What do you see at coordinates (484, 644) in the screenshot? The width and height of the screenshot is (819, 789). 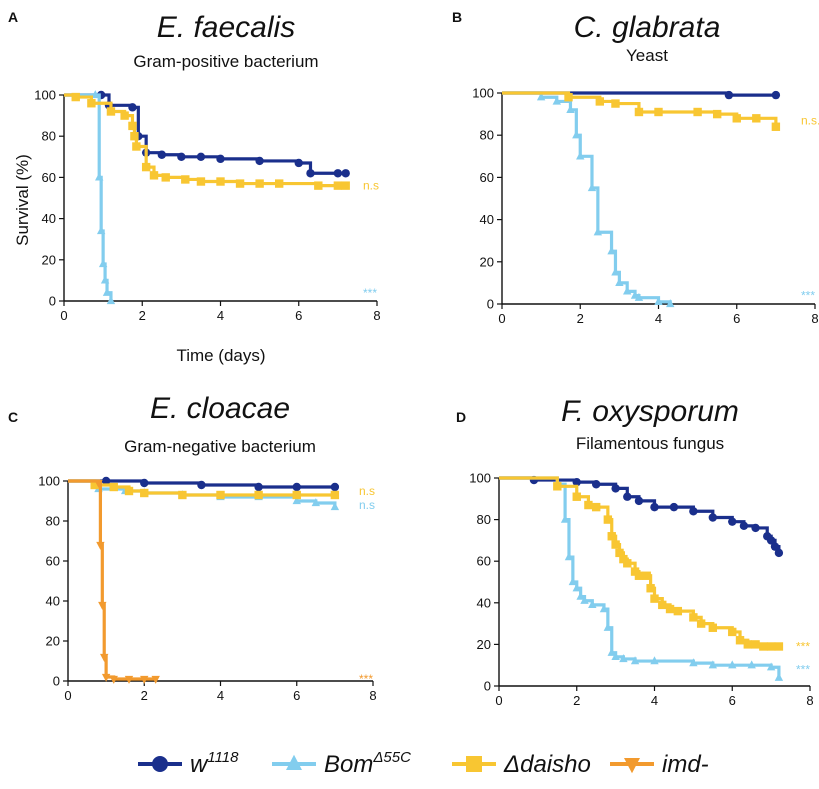 I see `y-tick-label: 20` at bounding box center [484, 644].